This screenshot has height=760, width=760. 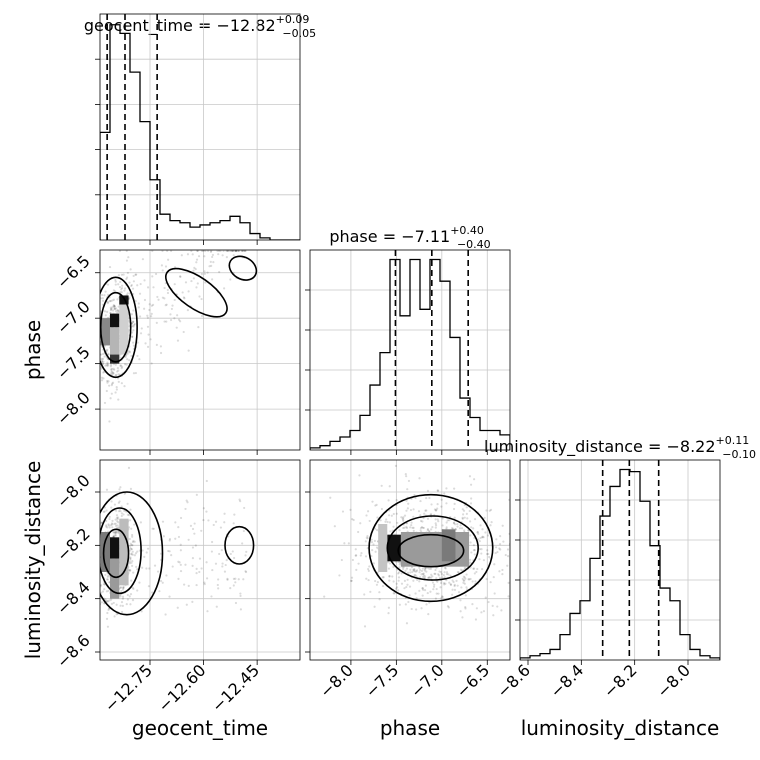 What do you see at coordinates (200, 132) in the screenshot?
I see `histogram-step-line` at bounding box center [200, 132].